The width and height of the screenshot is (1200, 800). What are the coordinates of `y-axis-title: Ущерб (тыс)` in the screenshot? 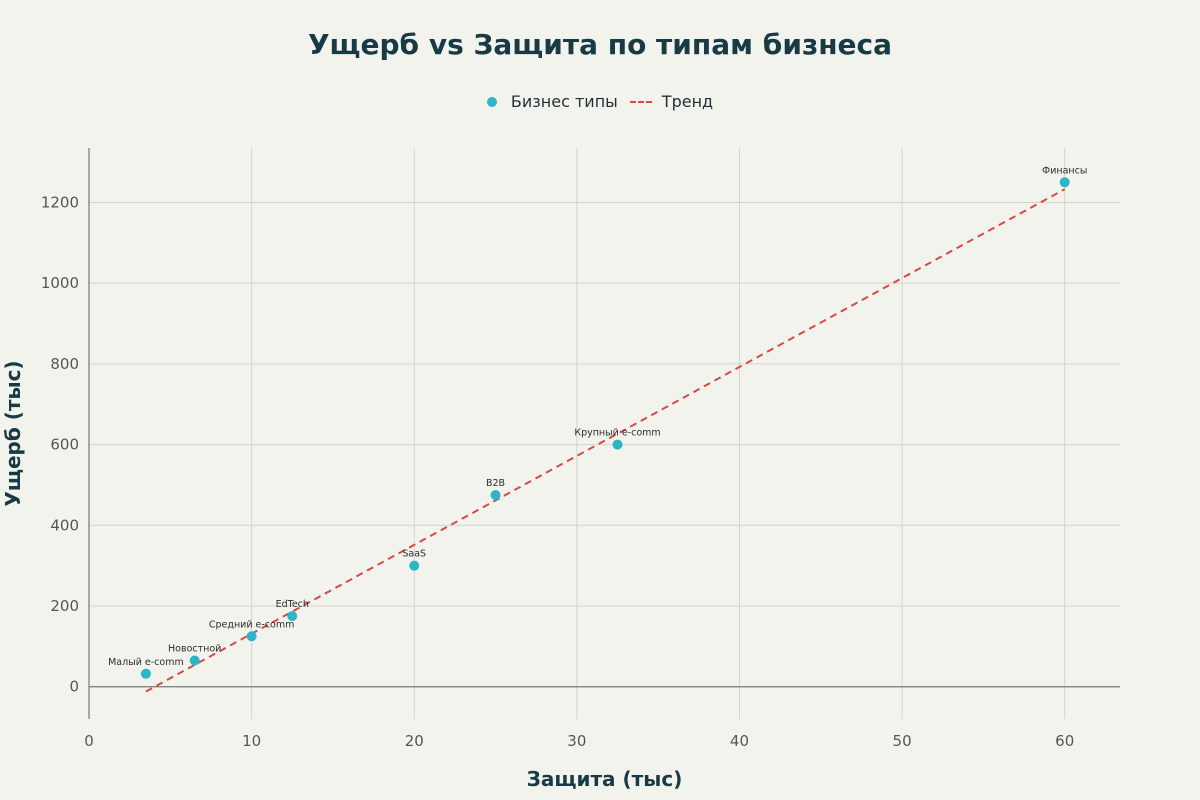 It's located at (13, 433).